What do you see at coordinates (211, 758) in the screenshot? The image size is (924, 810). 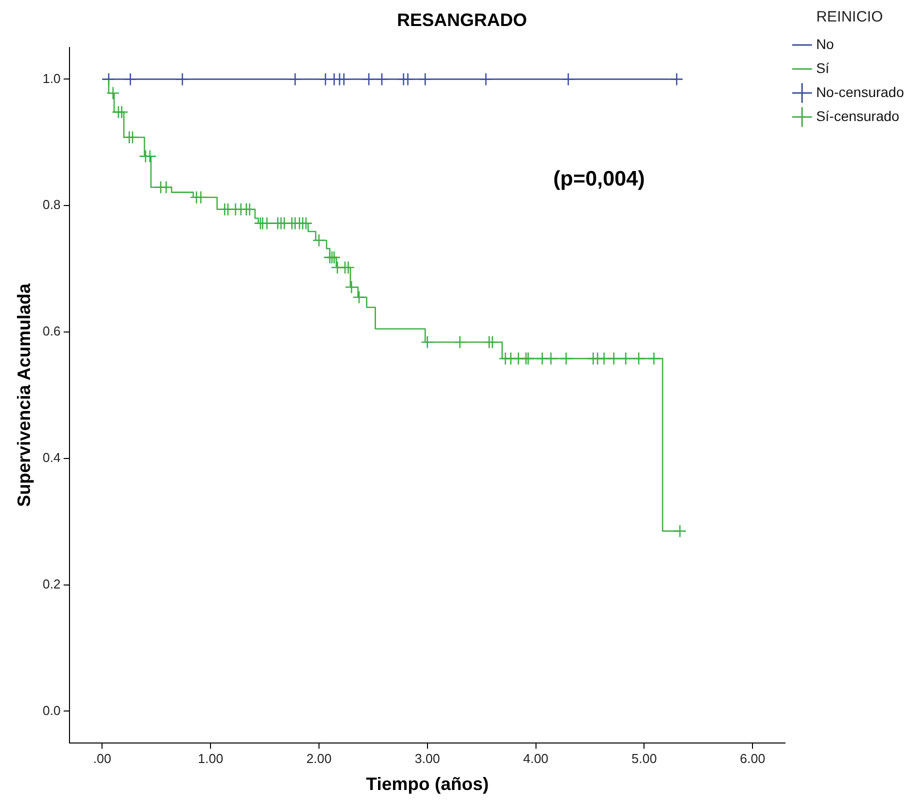 I see `x-tick-label: 1.00` at bounding box center [211, 758].